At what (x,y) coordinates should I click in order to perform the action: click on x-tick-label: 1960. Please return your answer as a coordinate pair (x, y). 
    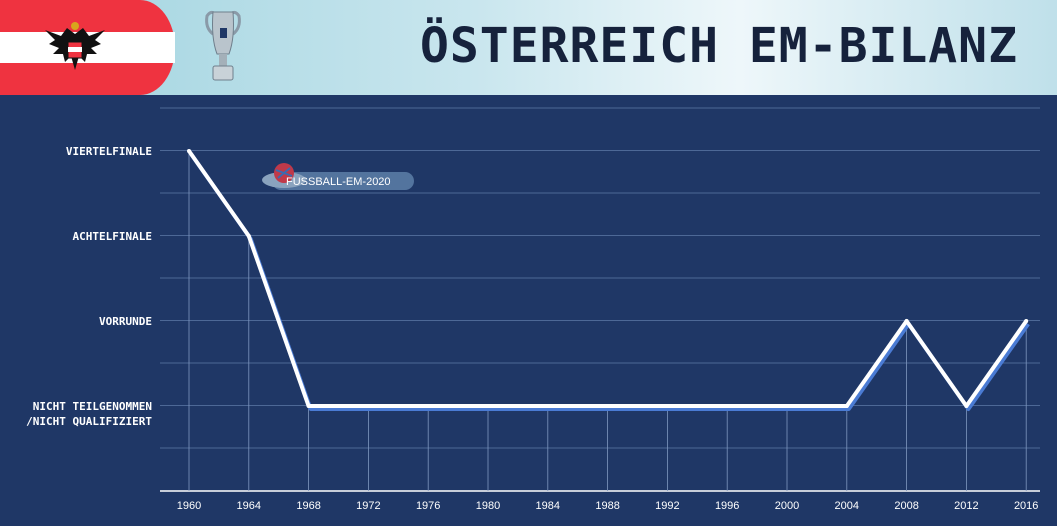
    Looking at the image, I should click on (189, 506).